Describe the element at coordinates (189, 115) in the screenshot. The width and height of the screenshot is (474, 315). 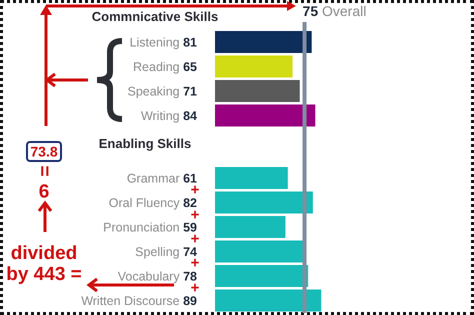
I see `data-label: 84` at that location.